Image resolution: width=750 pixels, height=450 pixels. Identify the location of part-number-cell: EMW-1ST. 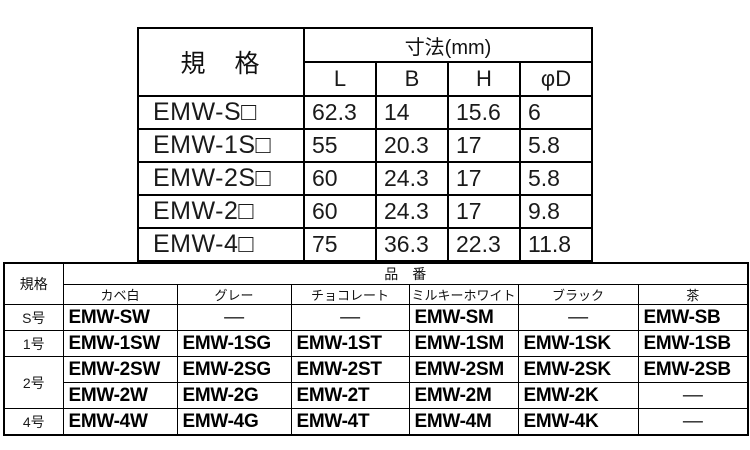
(350, 343).